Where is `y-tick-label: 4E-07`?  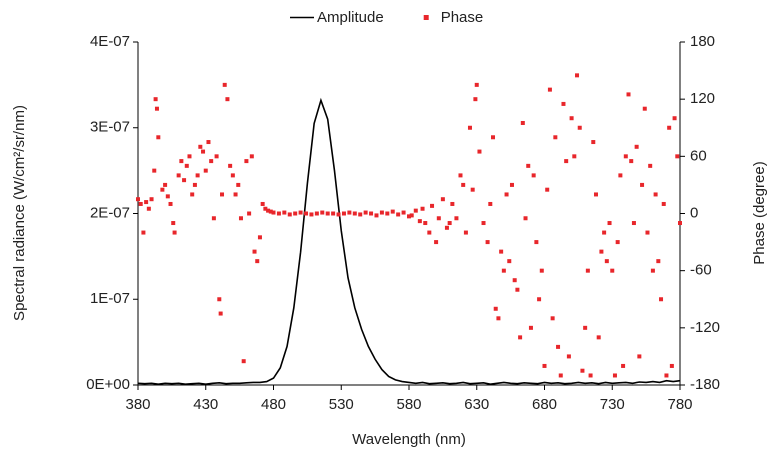
y-tick-label: 4E-07 is located at coordinates (110, 41).